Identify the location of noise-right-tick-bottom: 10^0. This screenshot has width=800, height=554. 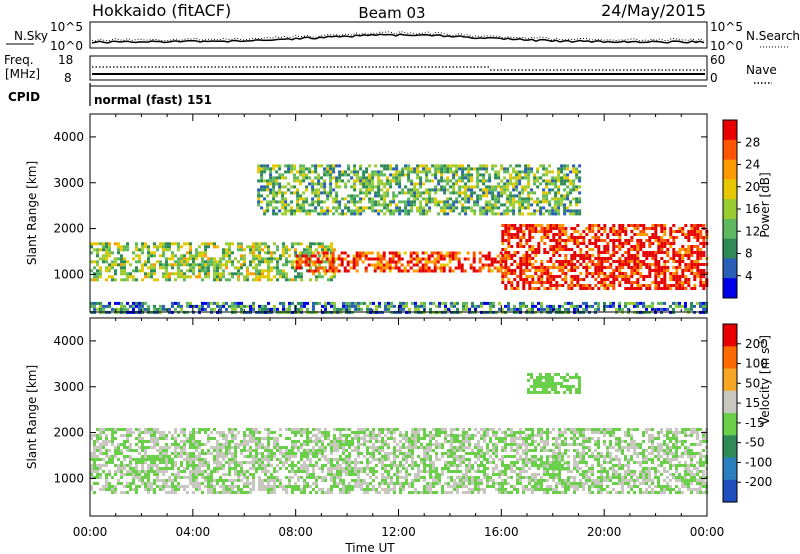
(726, 46).